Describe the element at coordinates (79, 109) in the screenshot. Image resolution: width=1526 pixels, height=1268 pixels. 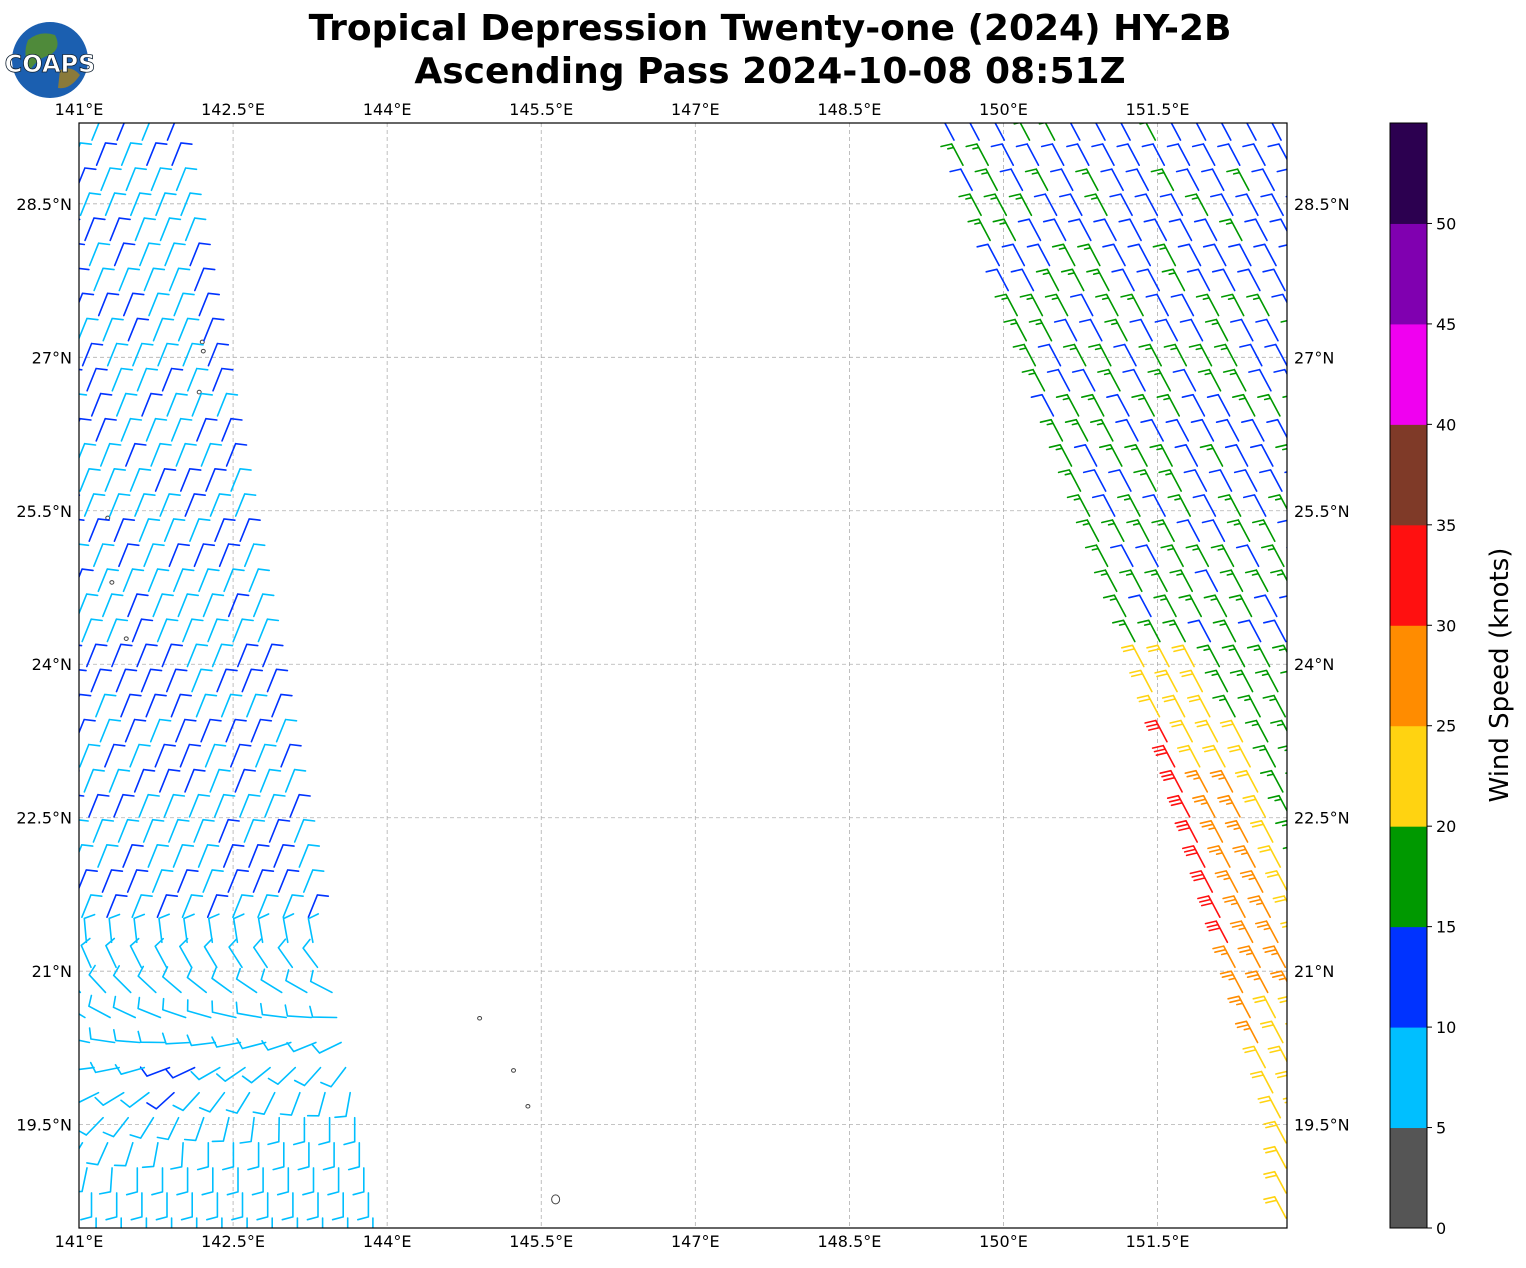
I see `lon-tick-label-top: 141°E` at that location.